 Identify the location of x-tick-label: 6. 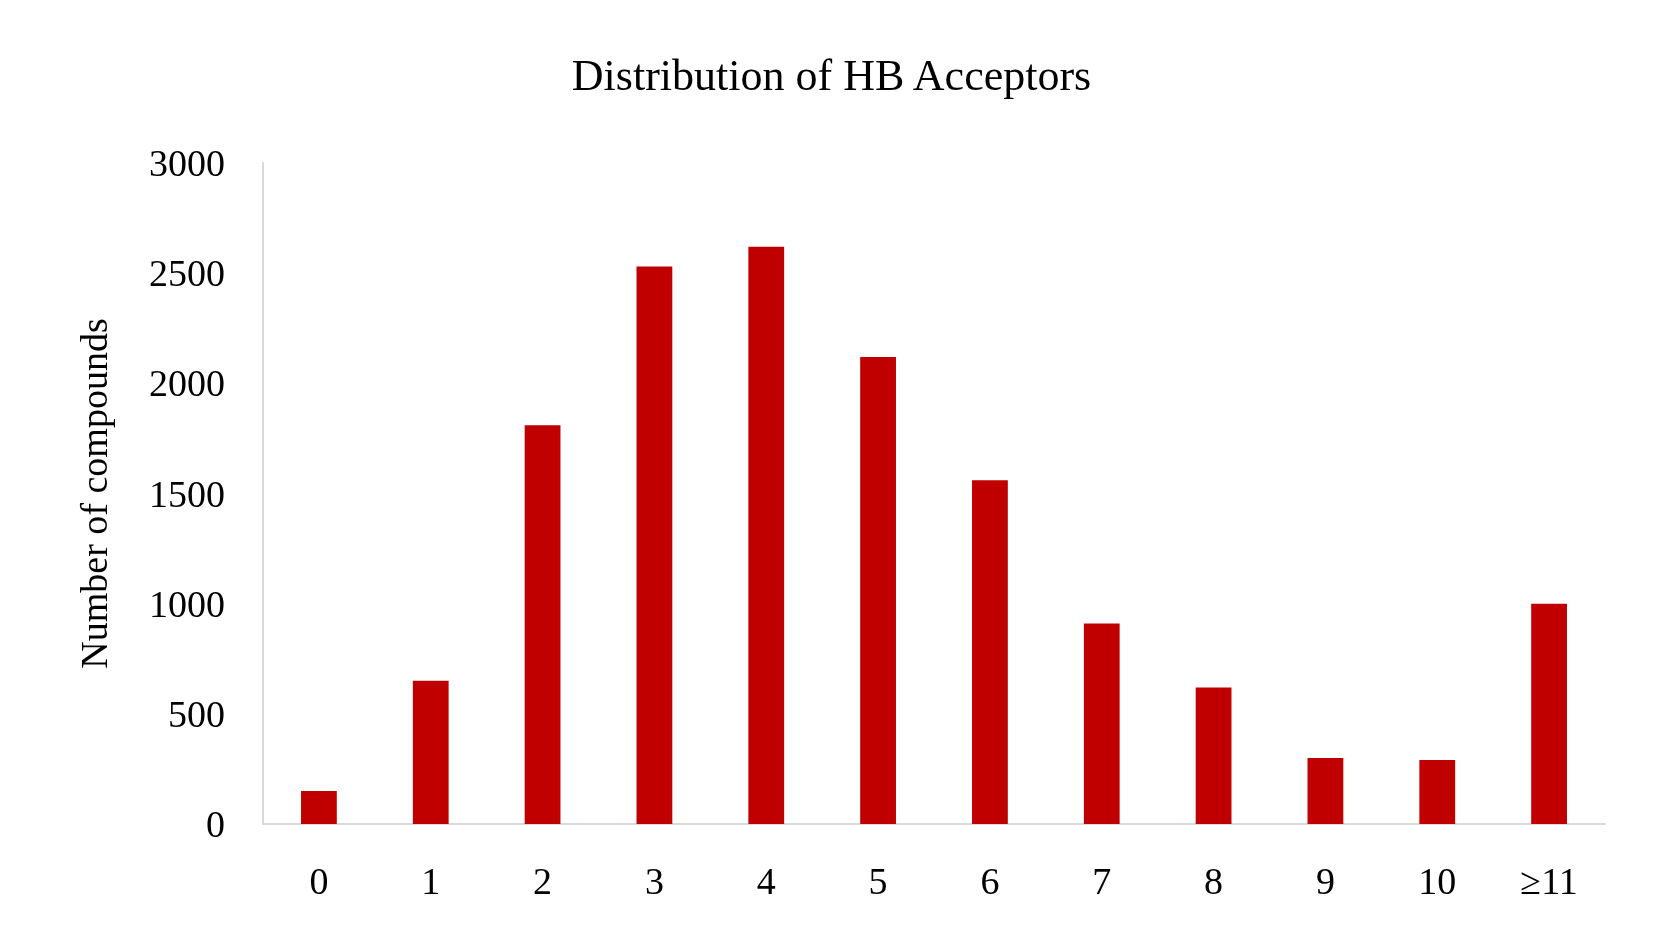
(990, 881).